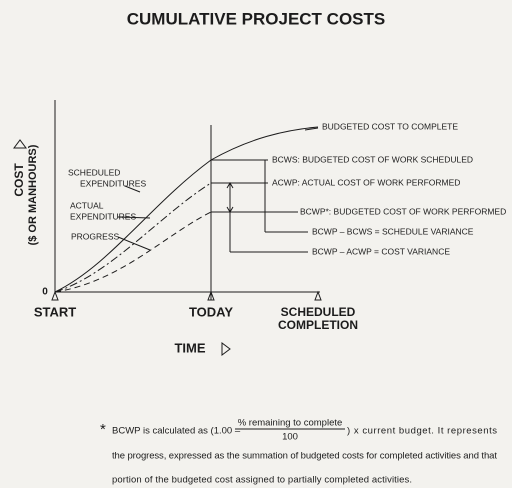  Describe the element at coordinates (33, 194) in the screenshot. I see `y-axis-sublabel: ($ OR MANHOURS)` at that location.